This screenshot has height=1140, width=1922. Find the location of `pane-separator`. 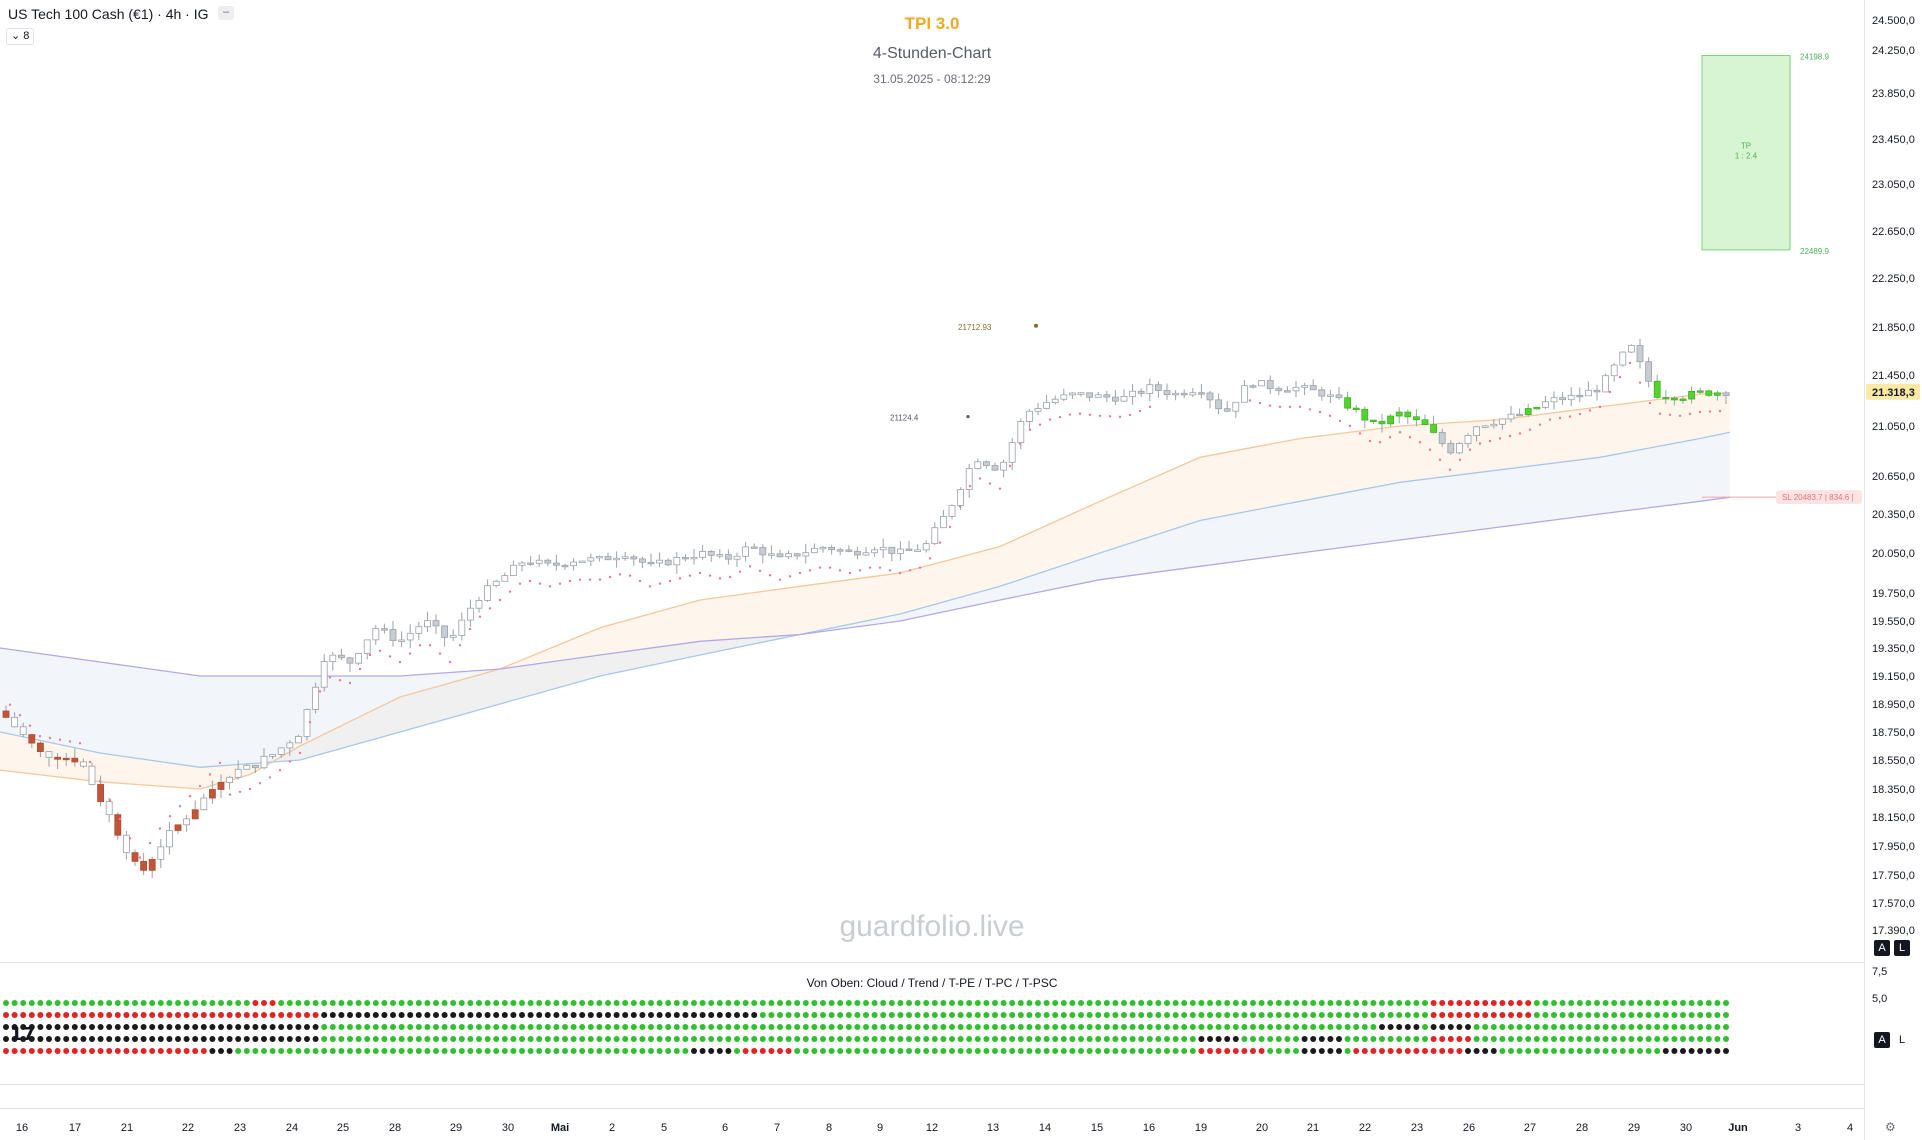

pane-separator is located at coordinates (932, 962).